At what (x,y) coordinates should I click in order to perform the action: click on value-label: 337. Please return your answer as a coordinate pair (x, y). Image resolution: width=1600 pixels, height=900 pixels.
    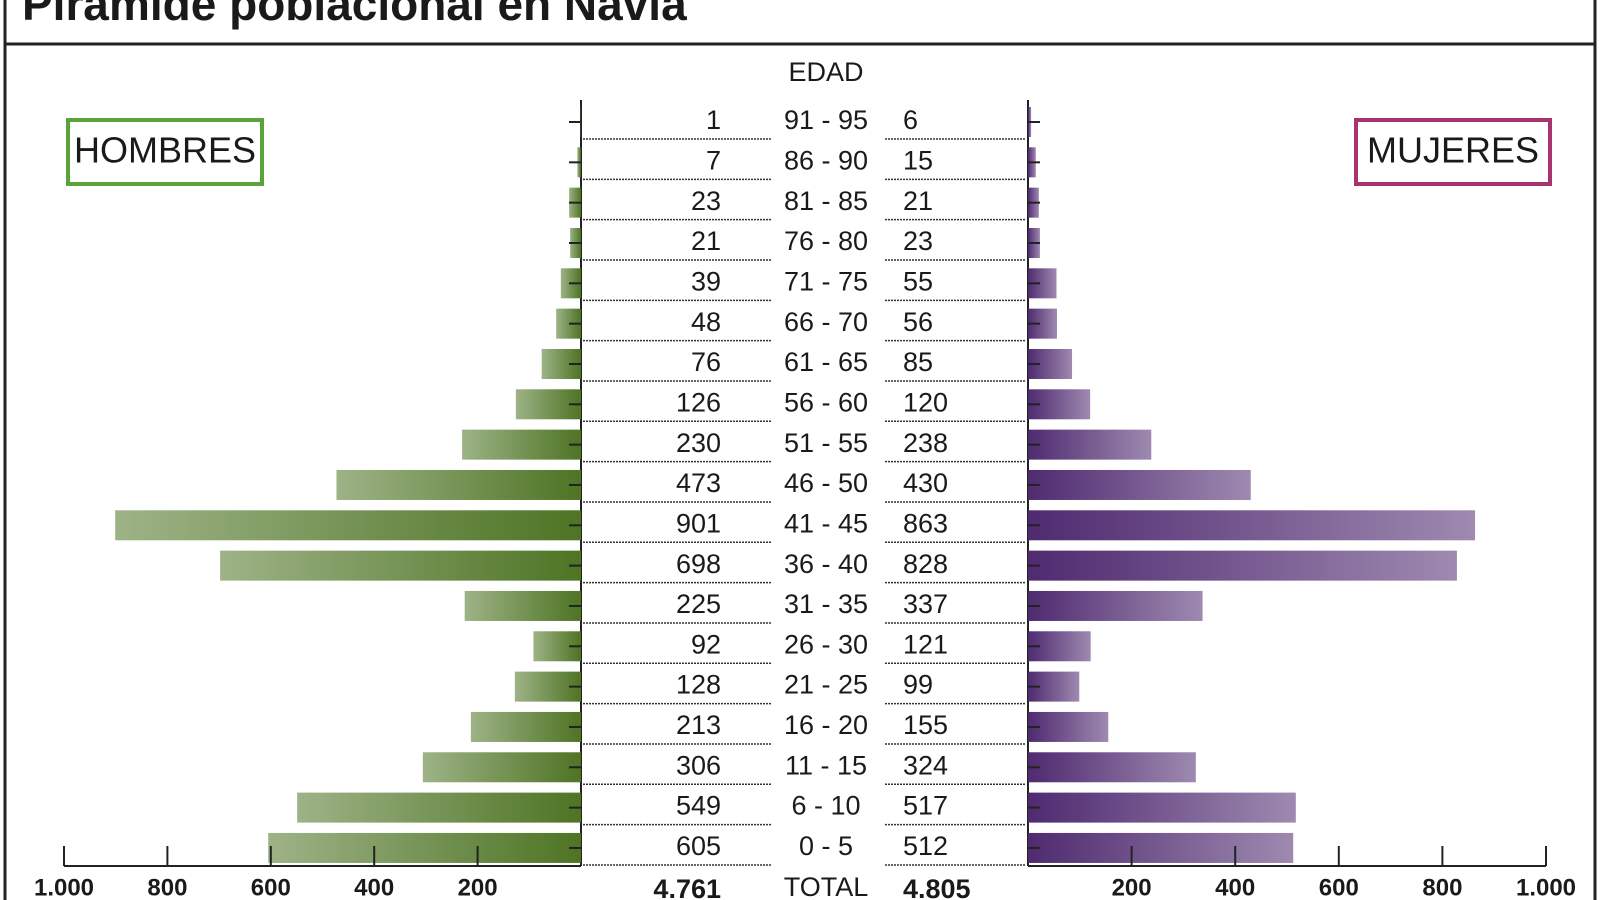
    Looking at the image, I should click on (925, 604).